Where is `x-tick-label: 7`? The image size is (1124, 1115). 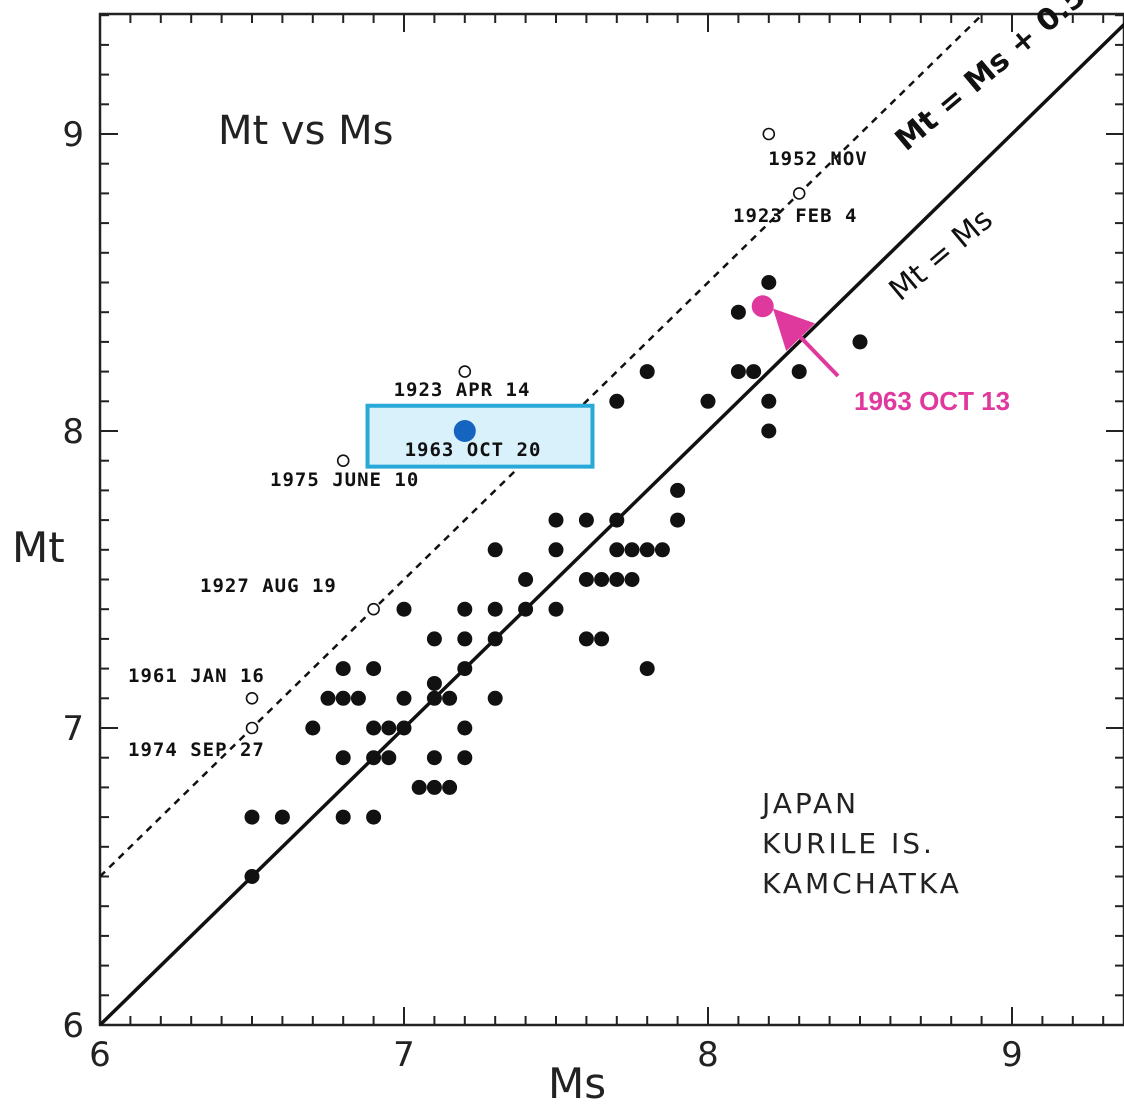
x-tick-label: 7 is located at coordinates (404, 1055).